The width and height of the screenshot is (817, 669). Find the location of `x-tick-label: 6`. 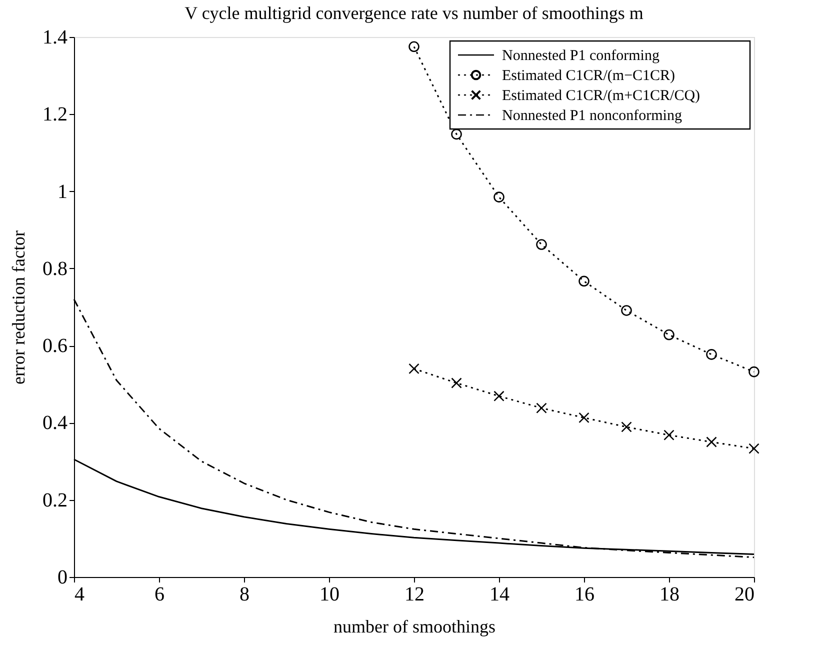

x-tick-label: 6 is located at coordinates (159, 595).